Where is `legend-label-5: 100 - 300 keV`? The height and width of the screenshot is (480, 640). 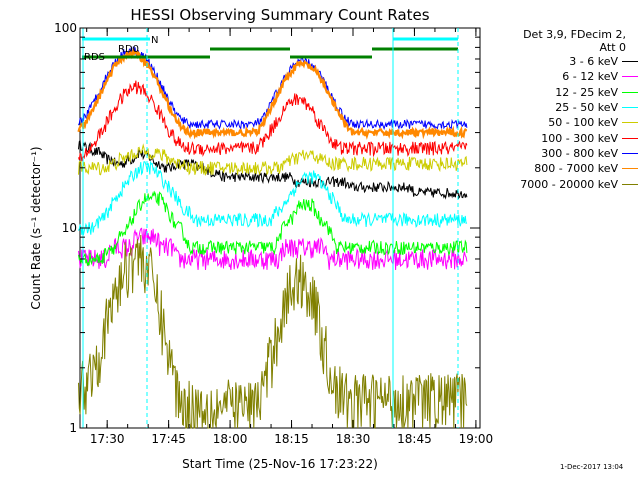 legend-label-5: 100 - 300 keV is located at coordinates (579, 138).